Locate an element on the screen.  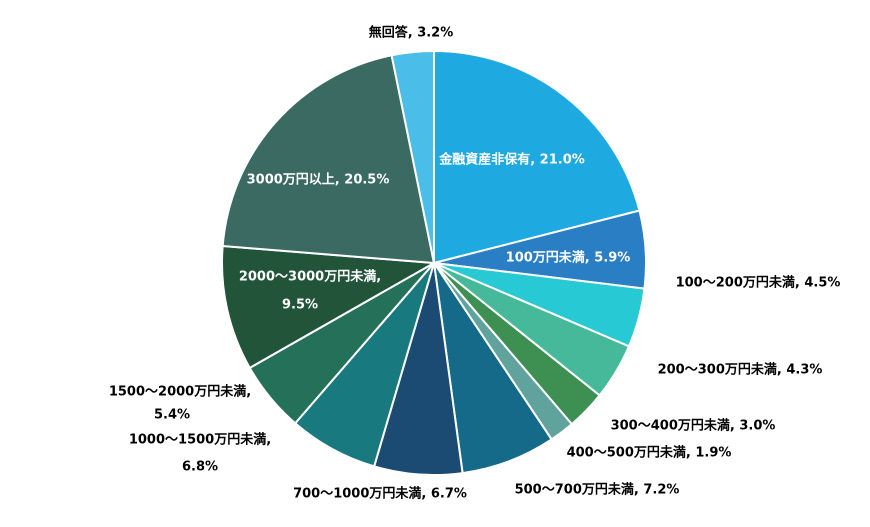
slice-label: 2000～3000万円未満, is located at coordinates (310, 277).